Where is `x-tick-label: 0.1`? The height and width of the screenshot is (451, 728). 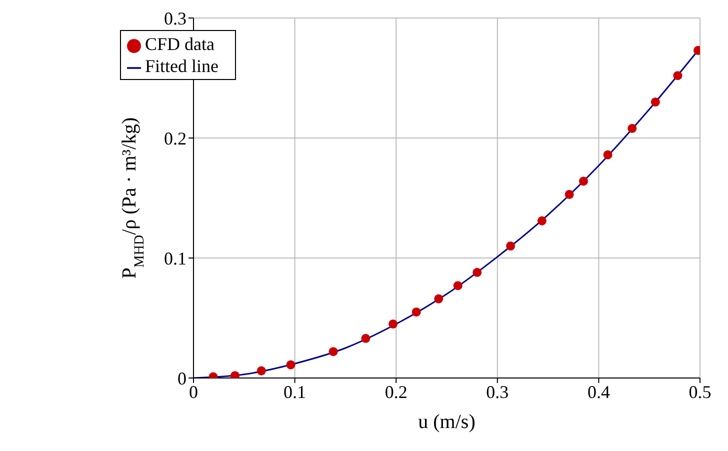 x-tick-label: 0.1 is located at coordinates (295, 392).